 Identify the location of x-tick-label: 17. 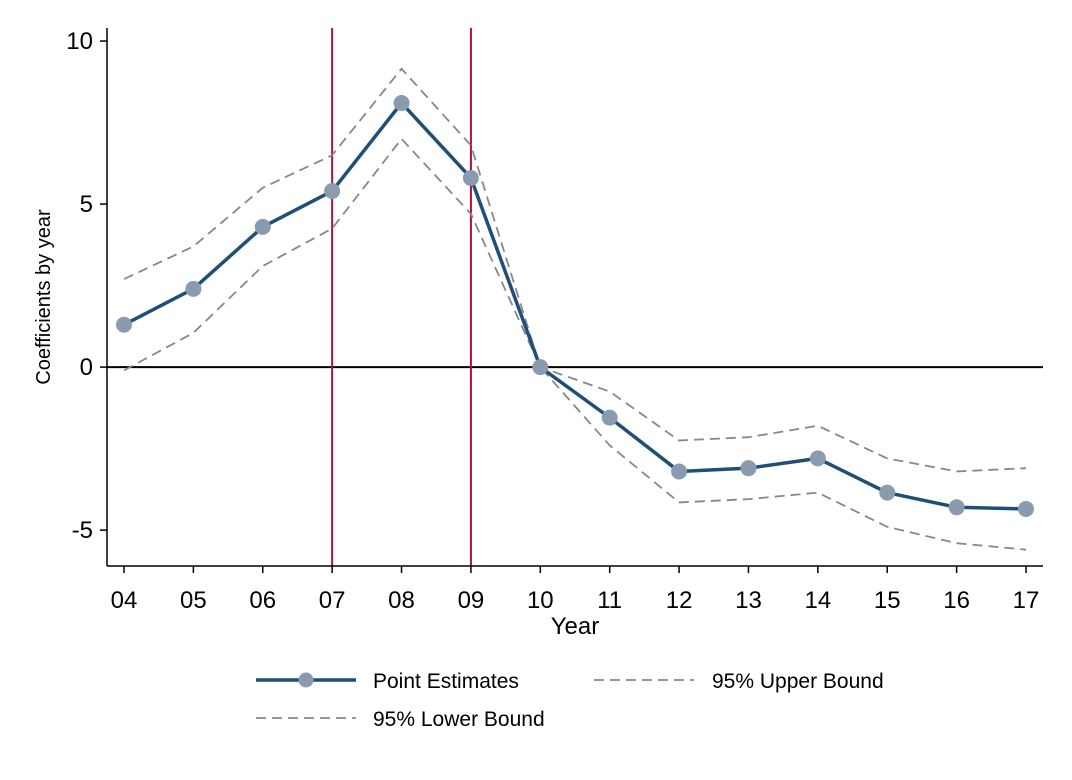
(1026, 600).